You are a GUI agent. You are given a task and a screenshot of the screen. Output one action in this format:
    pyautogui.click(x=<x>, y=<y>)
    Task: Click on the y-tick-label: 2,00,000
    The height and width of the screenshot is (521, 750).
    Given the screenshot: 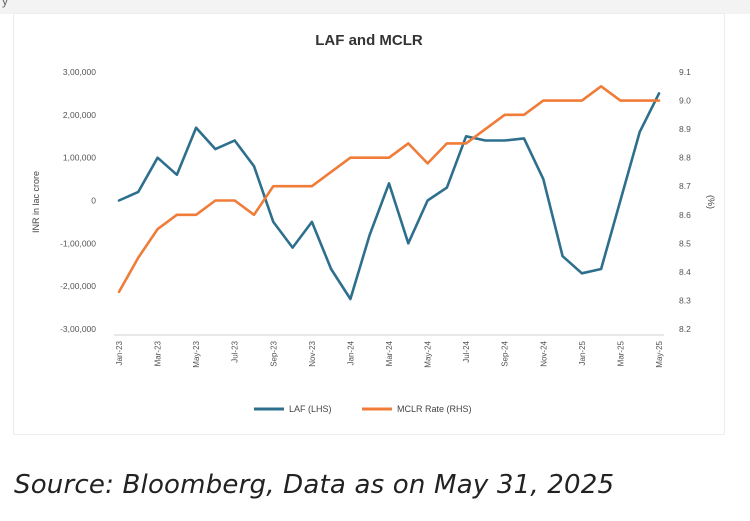 What is the action you would take?
    pyautogui.click(x=79, y=115)
    